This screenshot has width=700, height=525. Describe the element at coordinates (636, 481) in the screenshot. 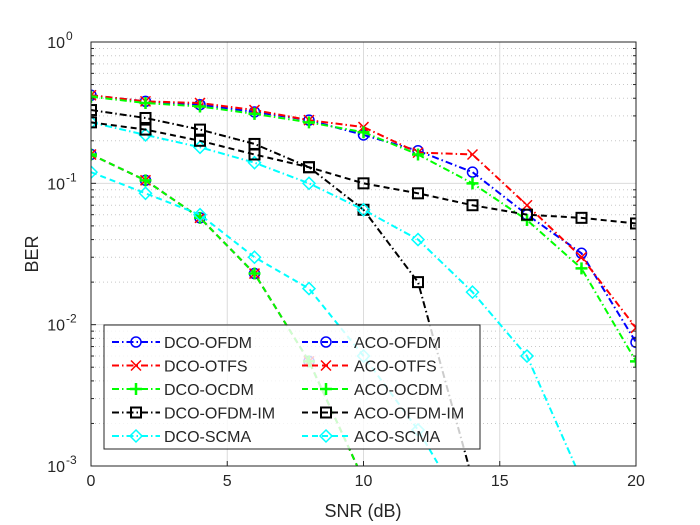

I see `x-tick-label: 20` at that location.